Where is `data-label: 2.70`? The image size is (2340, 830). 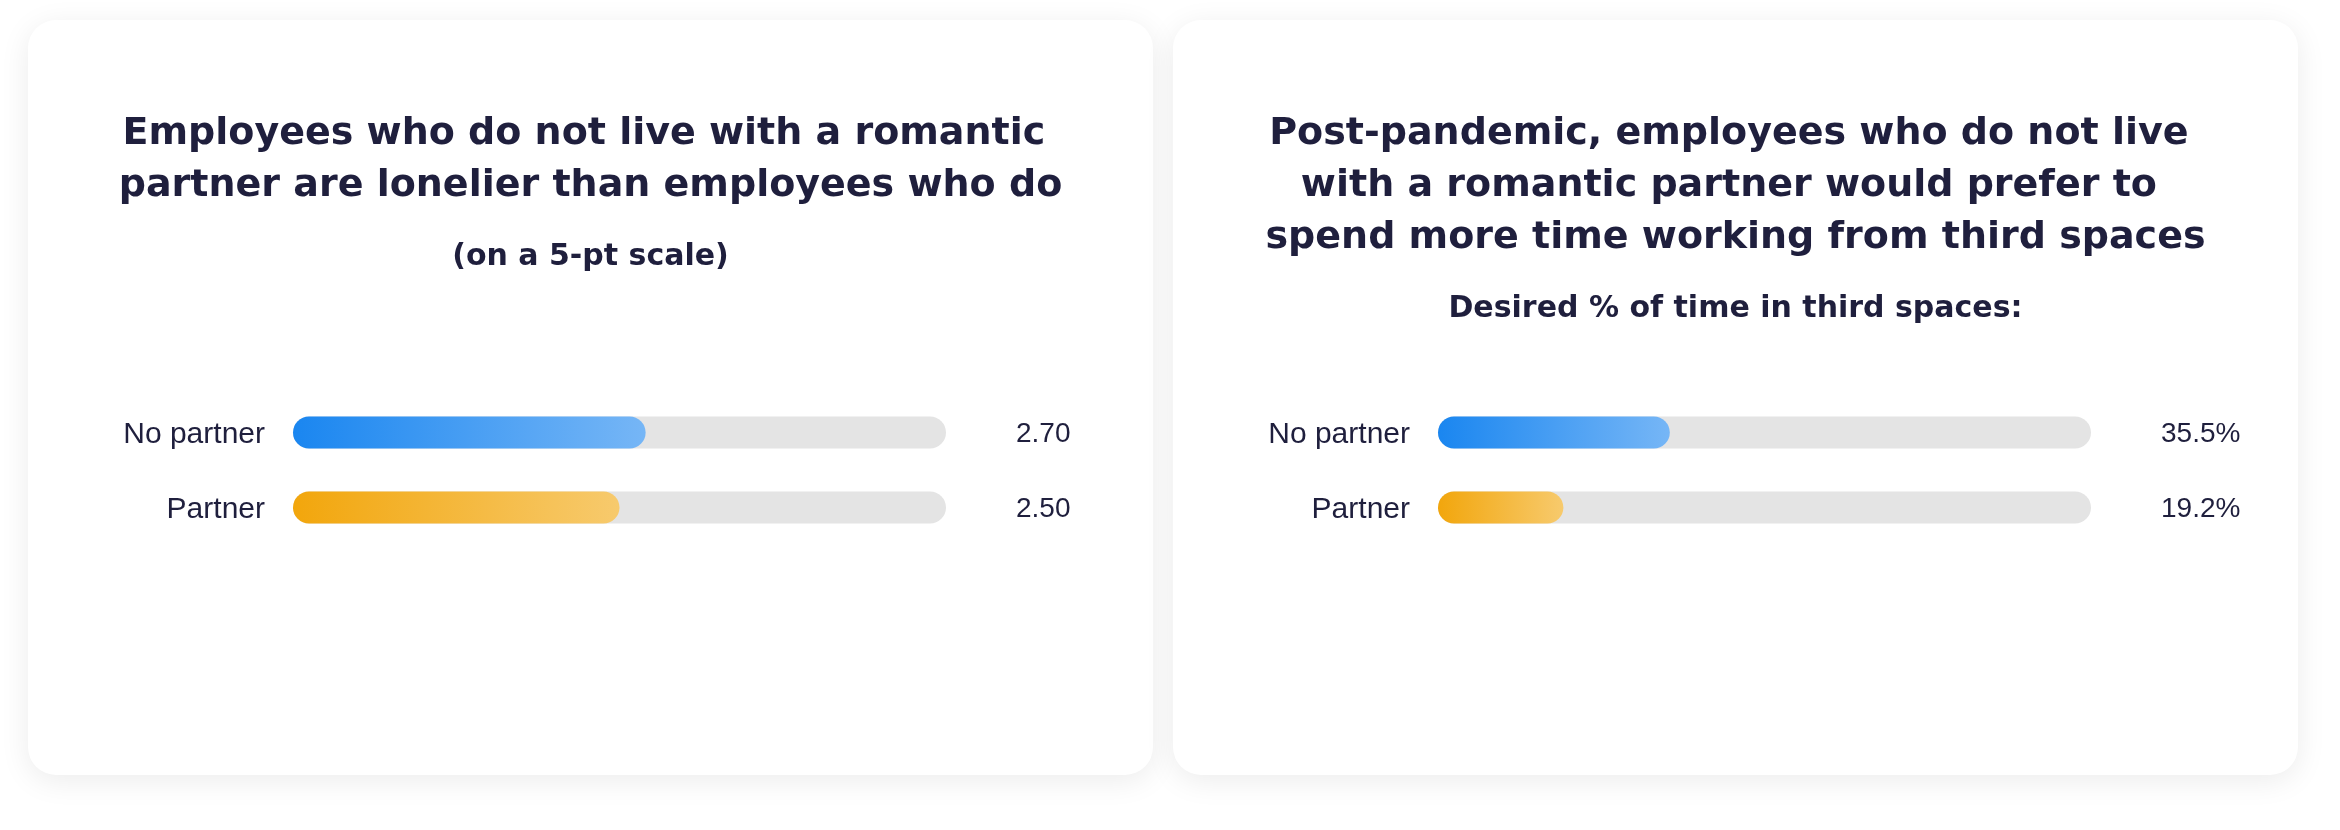 data-label: 2.70 is located at coordinates (1043, 432).